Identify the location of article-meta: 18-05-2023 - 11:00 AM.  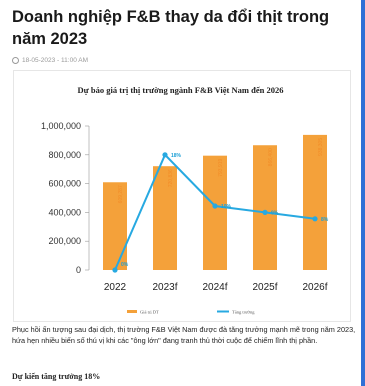
(50, 60).